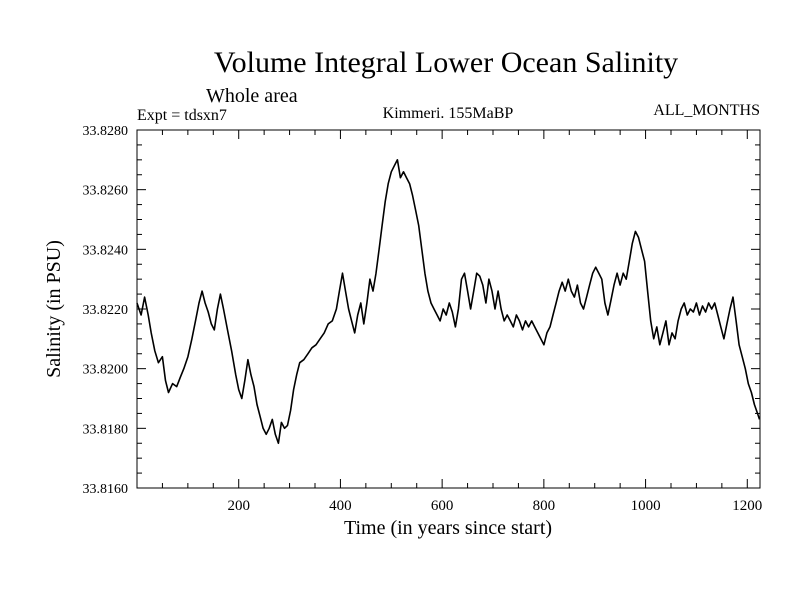 Image resolution: width=800 pixels, height=600 pixels. I want to click on y-tick-label: 33.8180, so click(106, 429).